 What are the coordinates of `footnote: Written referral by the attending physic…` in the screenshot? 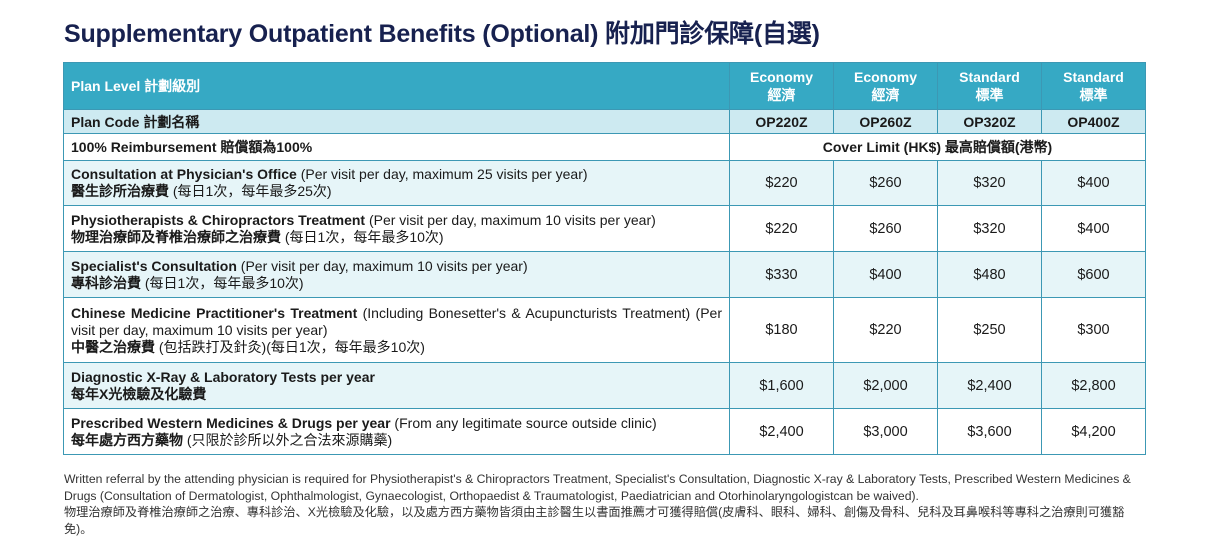 It's located at (604, 504).